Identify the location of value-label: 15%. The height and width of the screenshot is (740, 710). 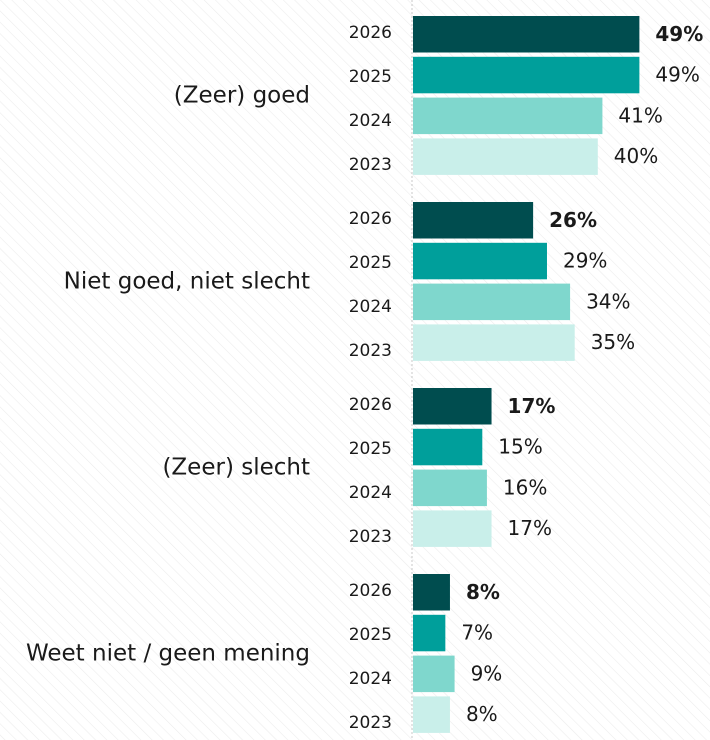
(520, 447).